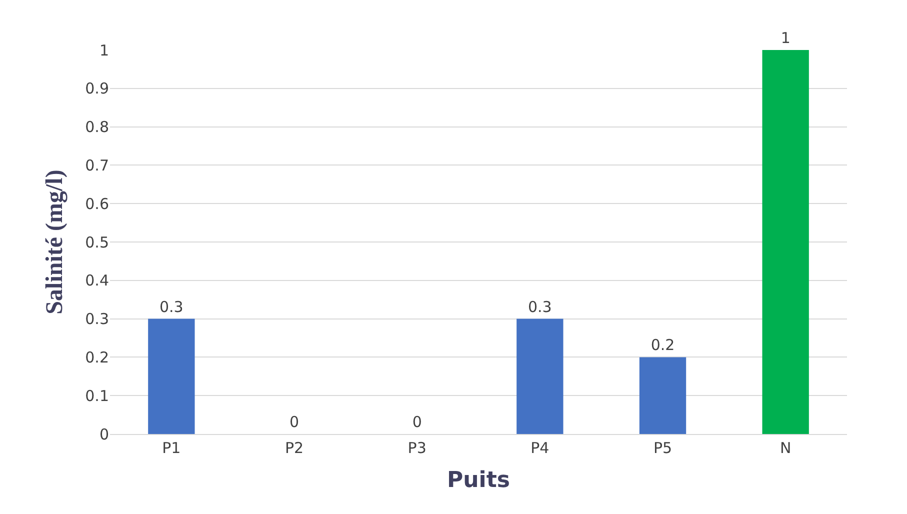 Image resolution: width=907 pixels, height=514 pixels. Describe the element at coordinates (97, 203) in the screenshot. I see `y-tick-label: 0.6` at that location.